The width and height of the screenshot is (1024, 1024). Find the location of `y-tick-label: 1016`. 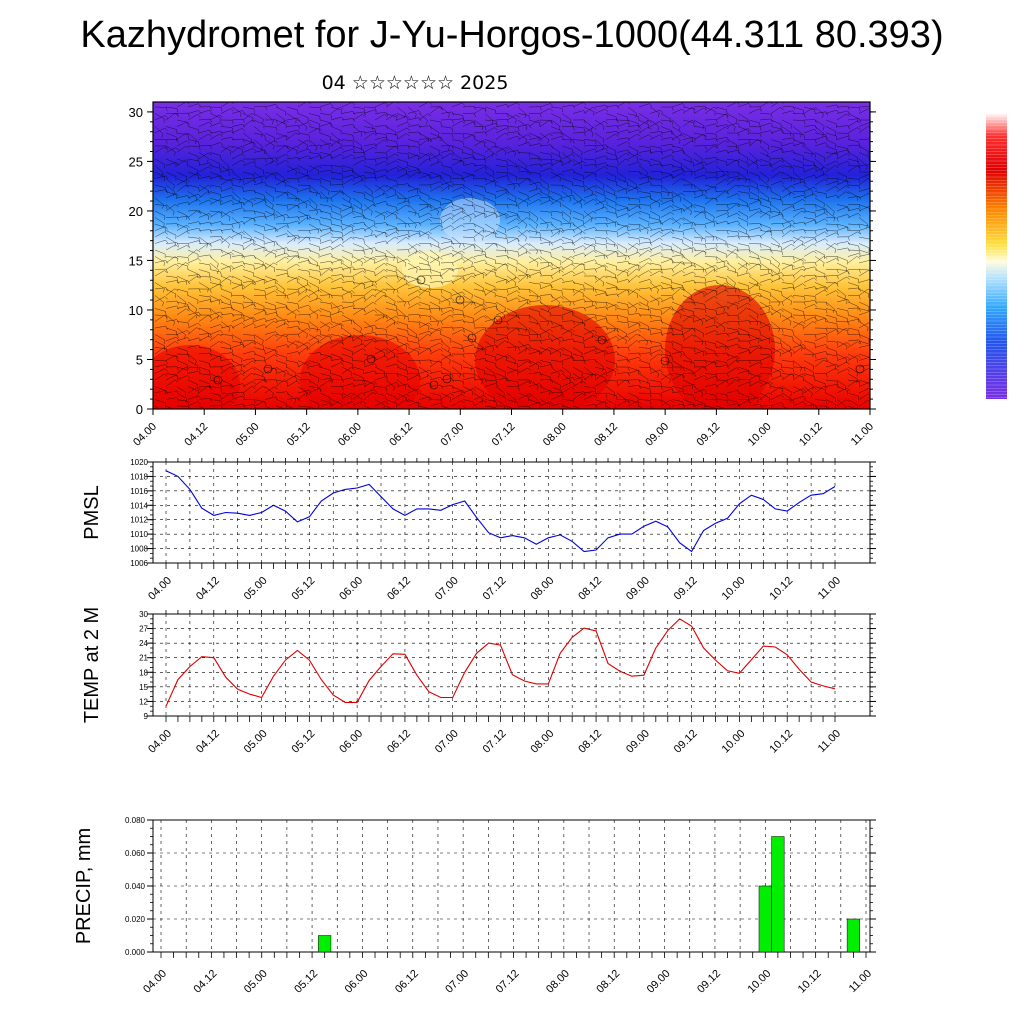

y-tick-label: 1016 is located at coordinates (139, 491).